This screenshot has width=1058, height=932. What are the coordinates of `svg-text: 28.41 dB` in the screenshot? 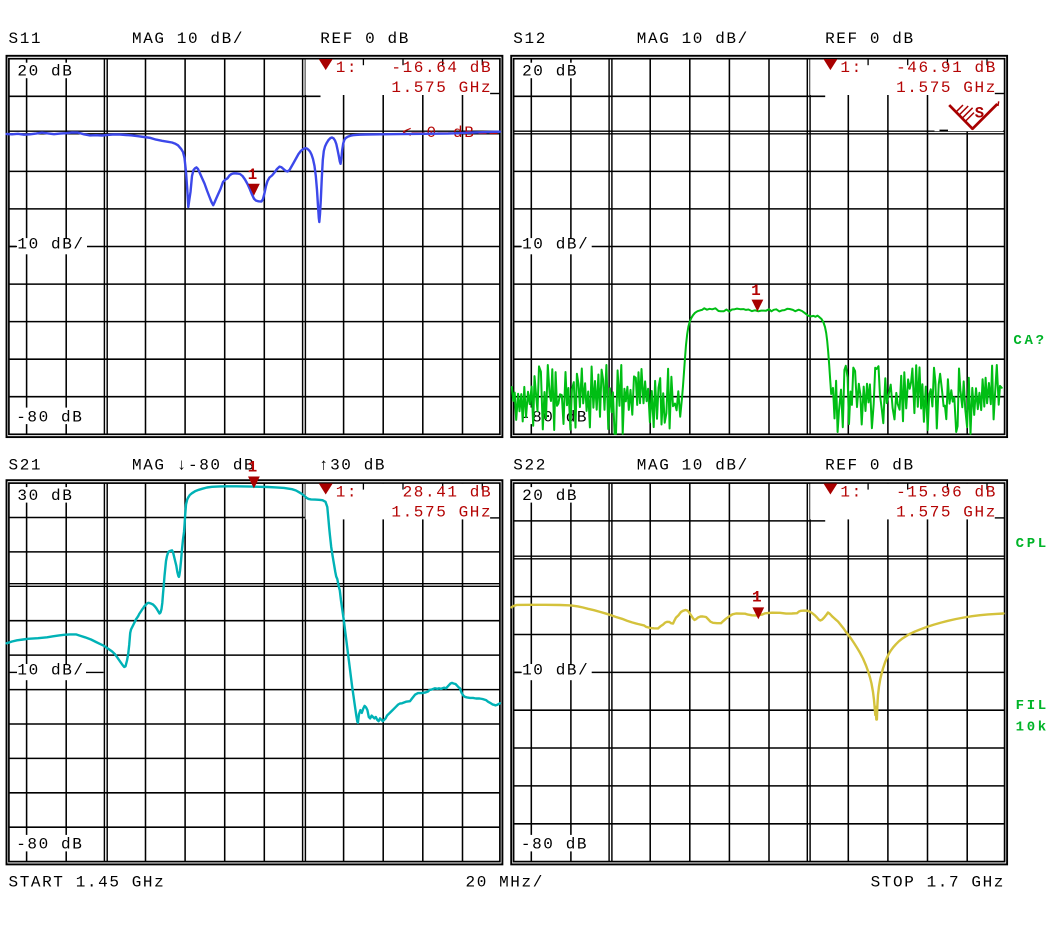 It's located at (448, 492).